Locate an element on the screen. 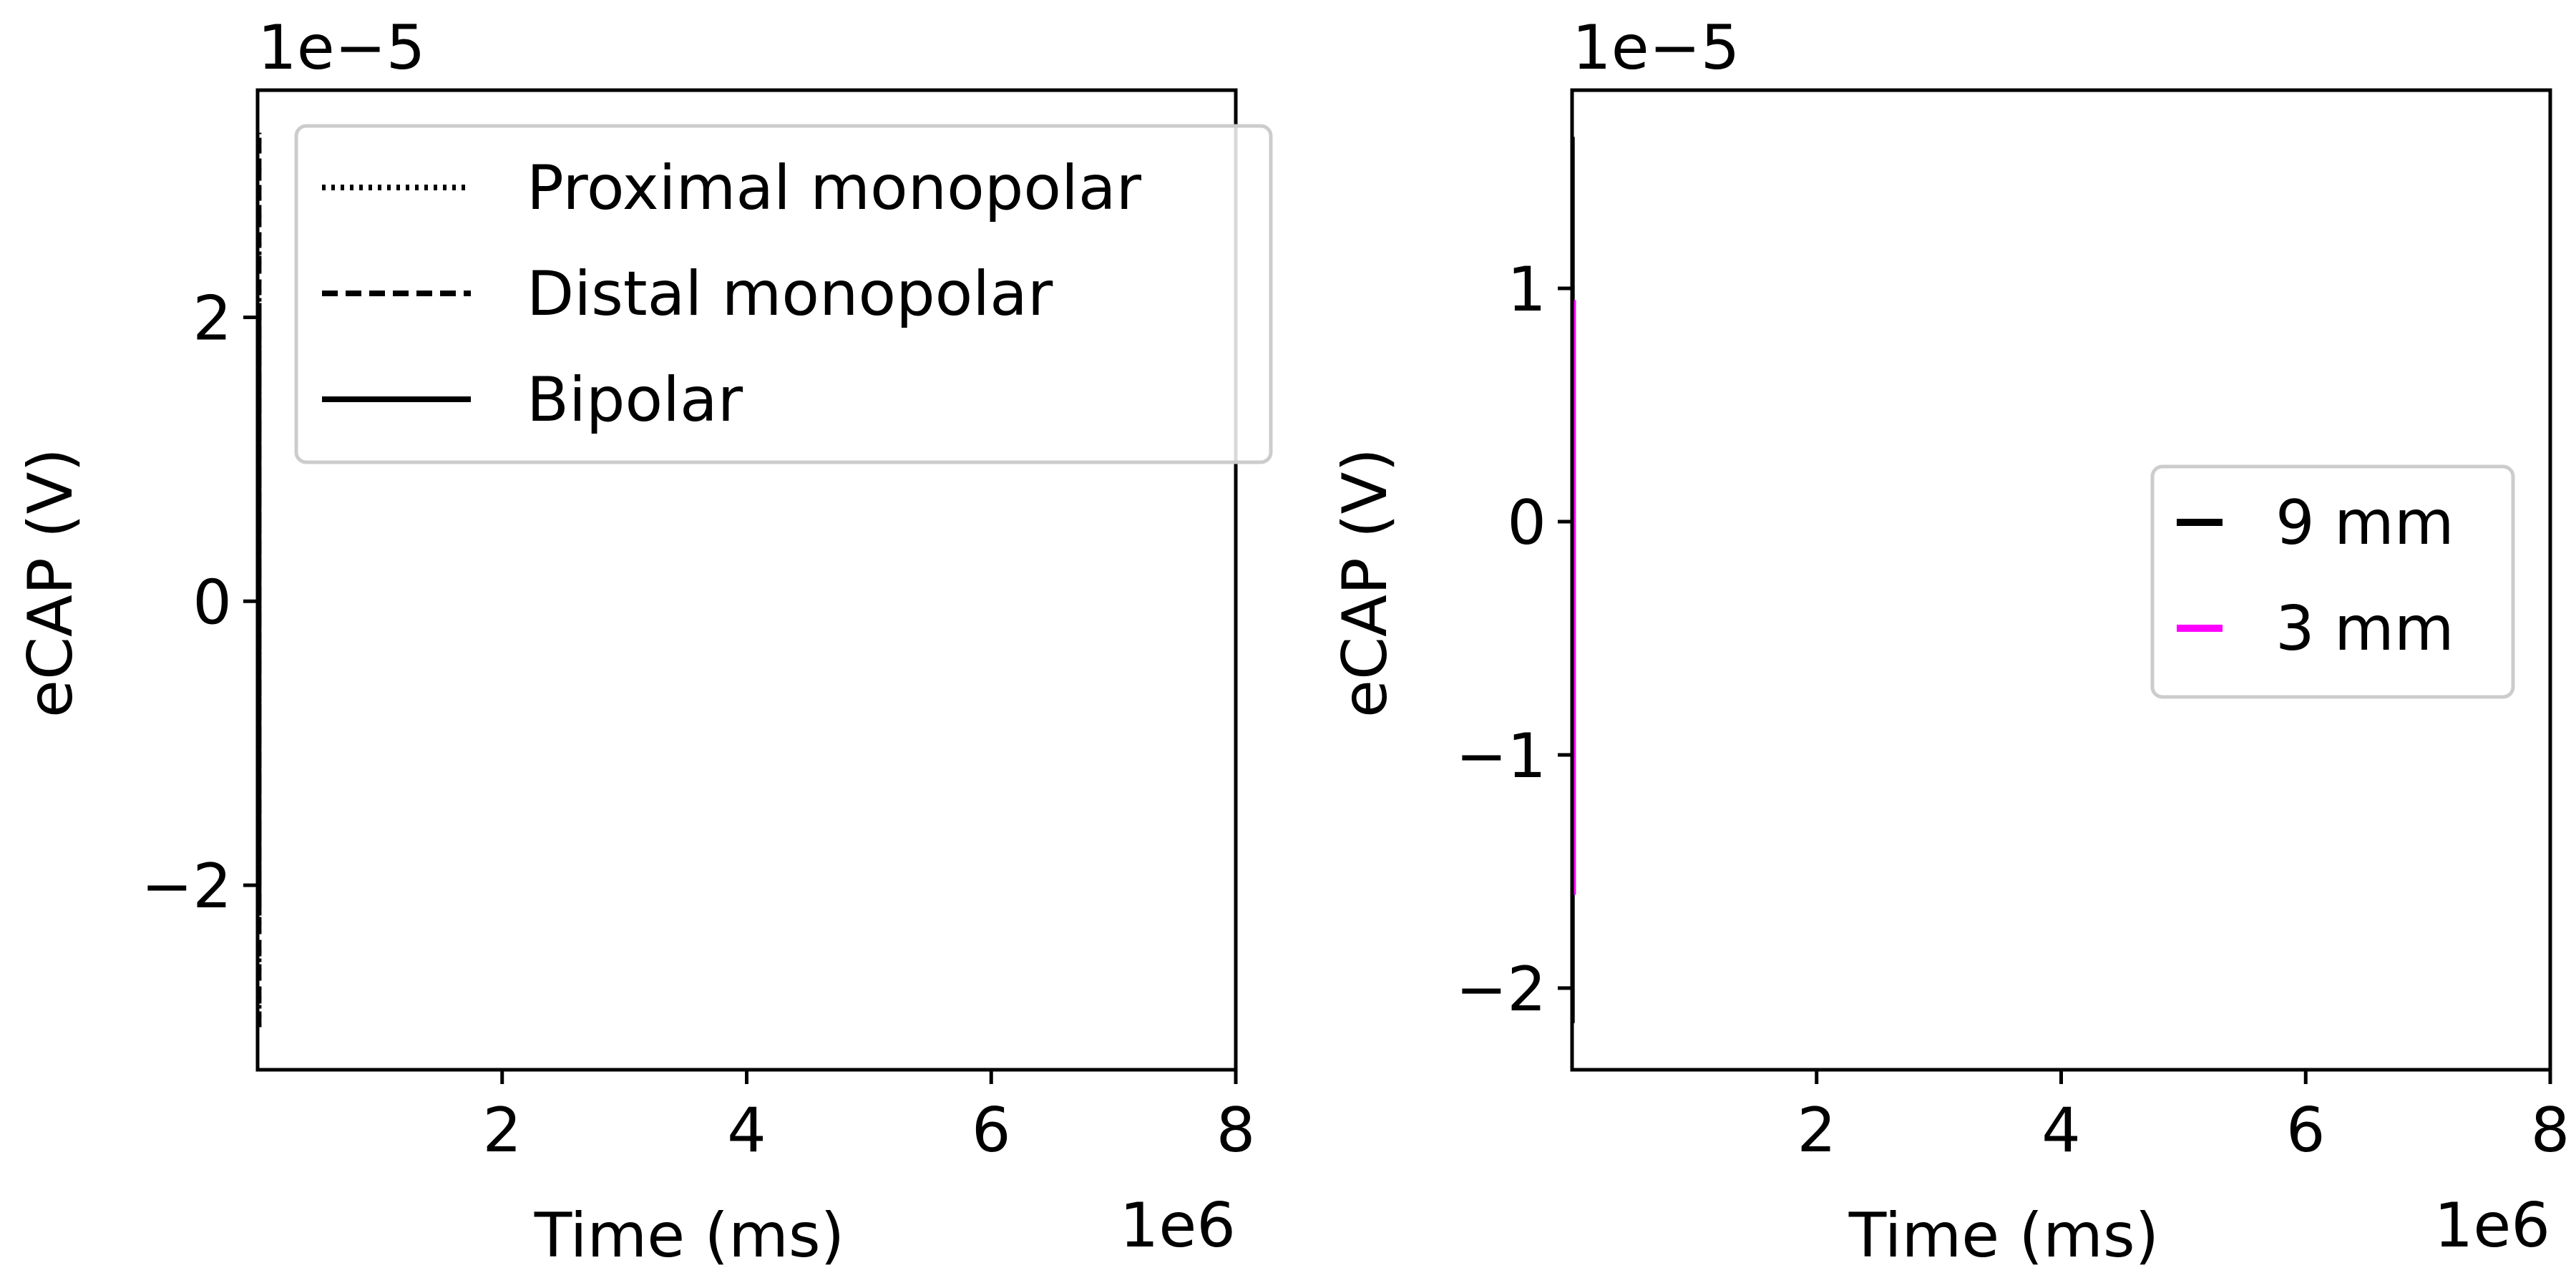 This screenshot has width=2576, height=1288. legend-label: 3 mm is located at coordinates (2364, 629).